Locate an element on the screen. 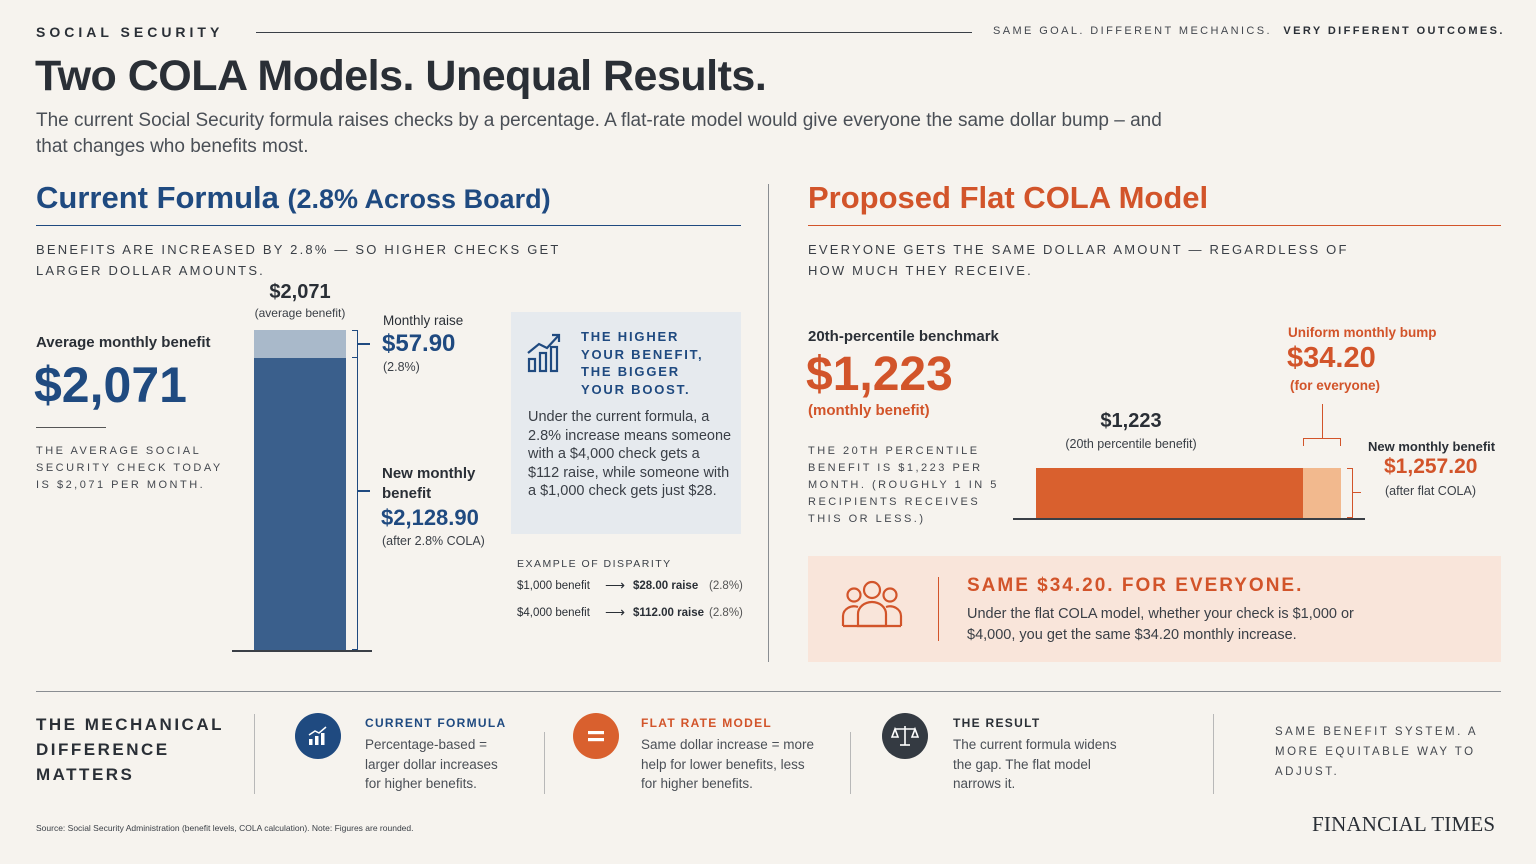  right-heading-rule is located at coordinates (1154, 225).